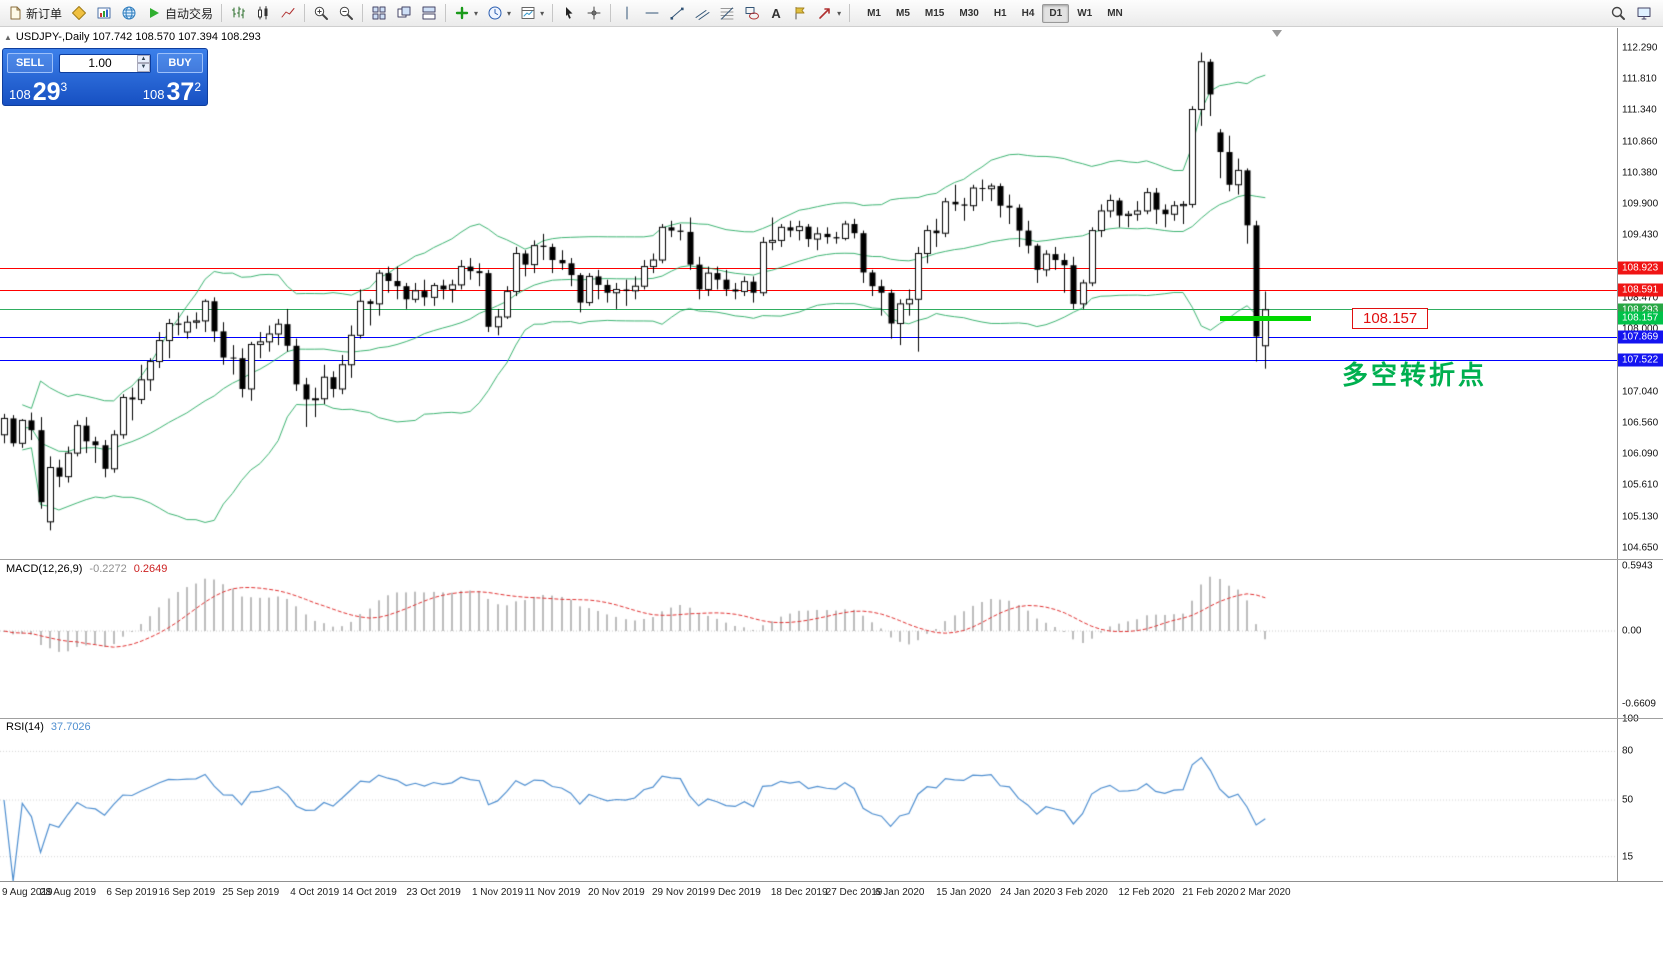 The width and height of the screenshot is (1663, 953). Describe the element at coordinates (532, 13) in the screenshot. I see `templates-button: ▾` at that location.